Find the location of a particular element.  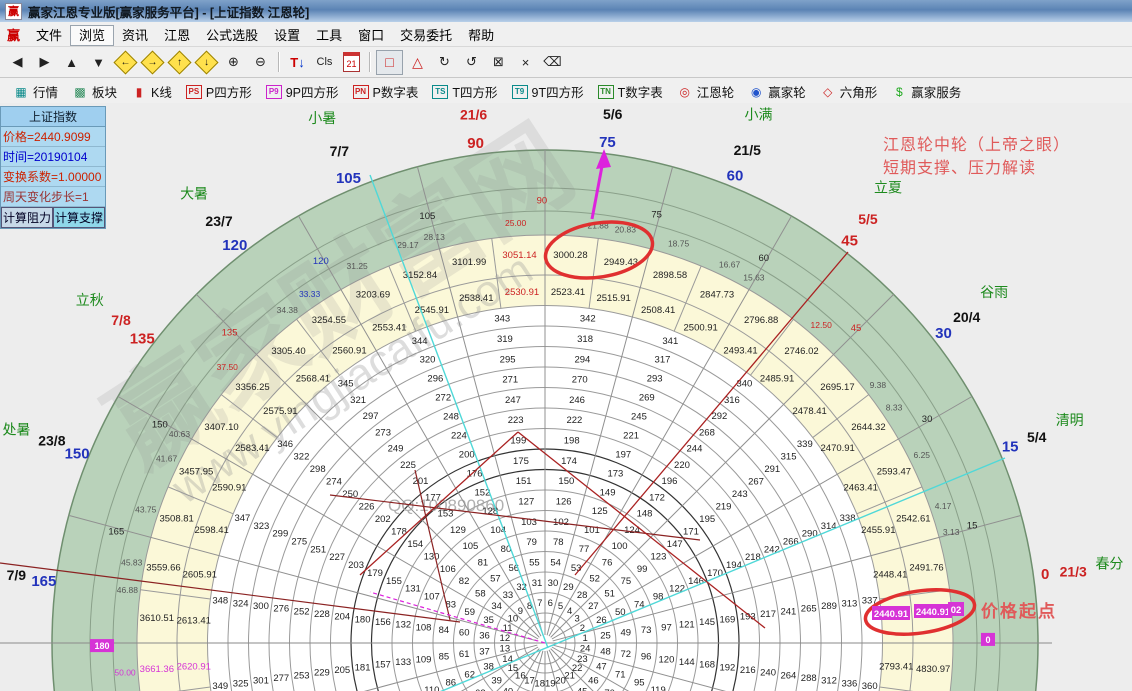

price-label-outer: 3101.99 is located at coordinates (469, 262).